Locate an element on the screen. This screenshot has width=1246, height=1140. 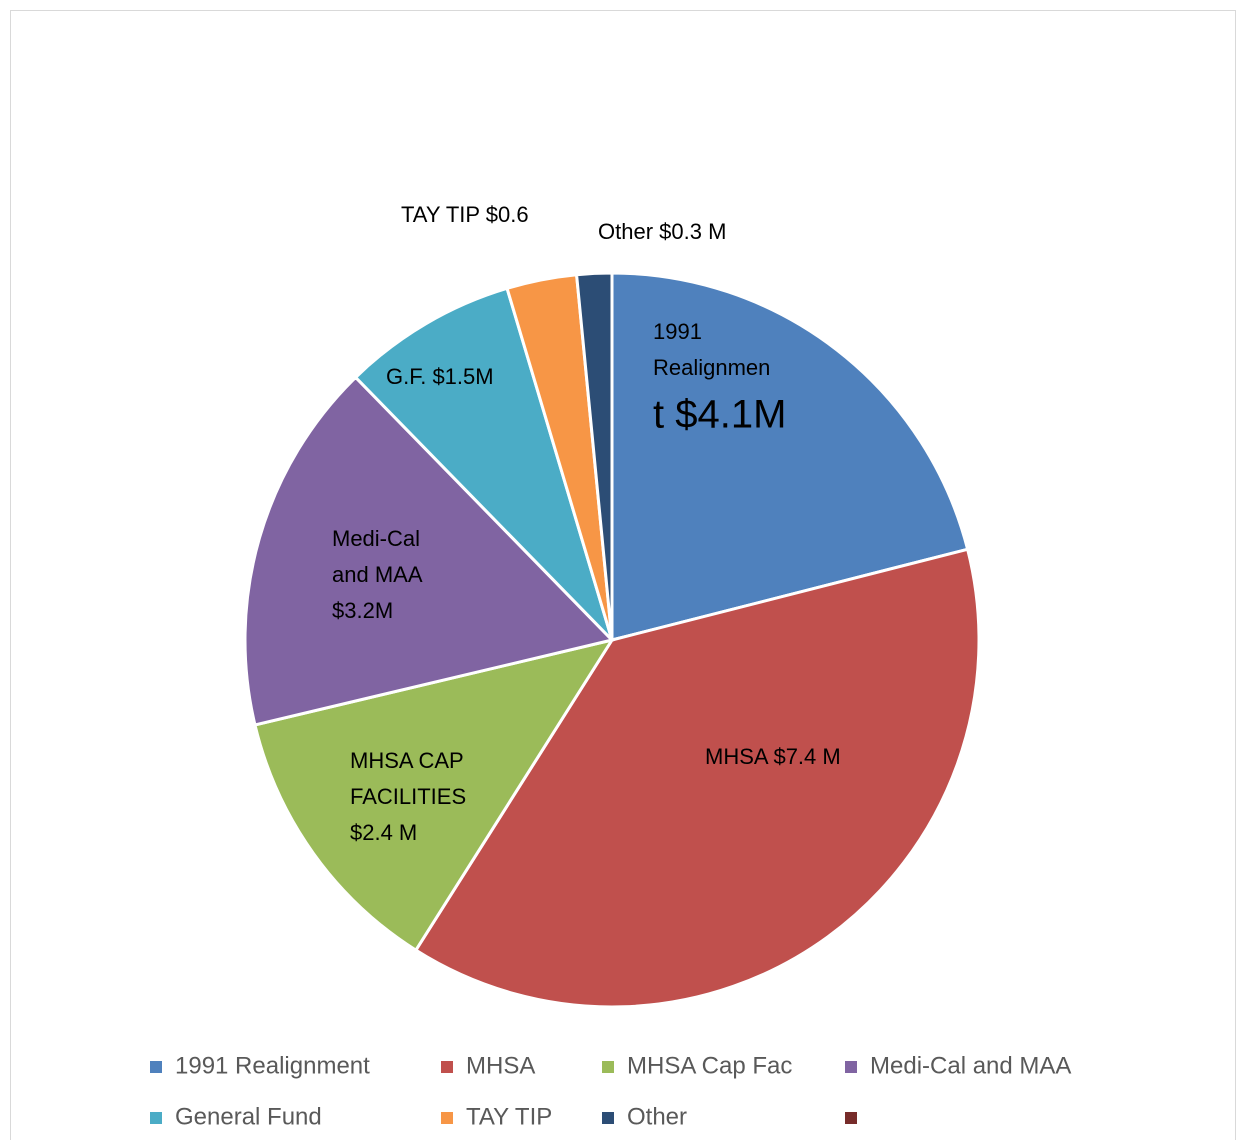
data-label: FACILITIES is located at coordinates (408, 796).